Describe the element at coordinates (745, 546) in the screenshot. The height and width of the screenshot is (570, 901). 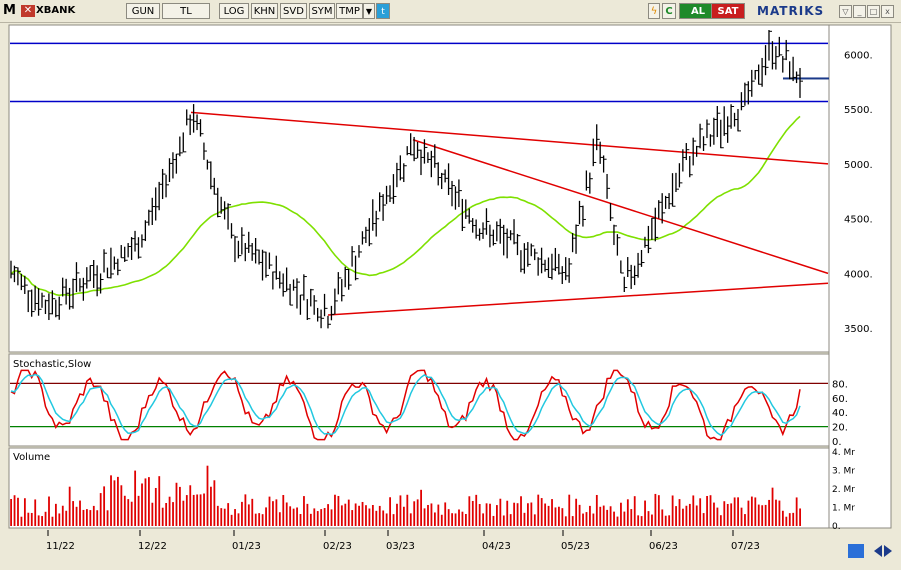
I see `time-tick-label: 07/23` at that location.